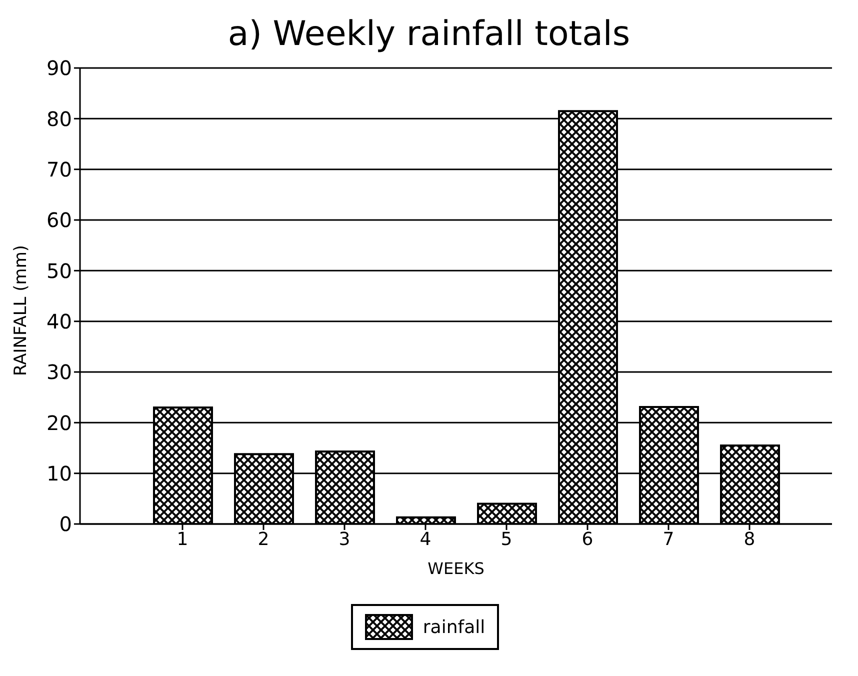 The image size is (858, 676). What do you see at coordinates (750, 539) in the screenshot?
I see `x-tick-label: 8` at bounding box center [750, 539].